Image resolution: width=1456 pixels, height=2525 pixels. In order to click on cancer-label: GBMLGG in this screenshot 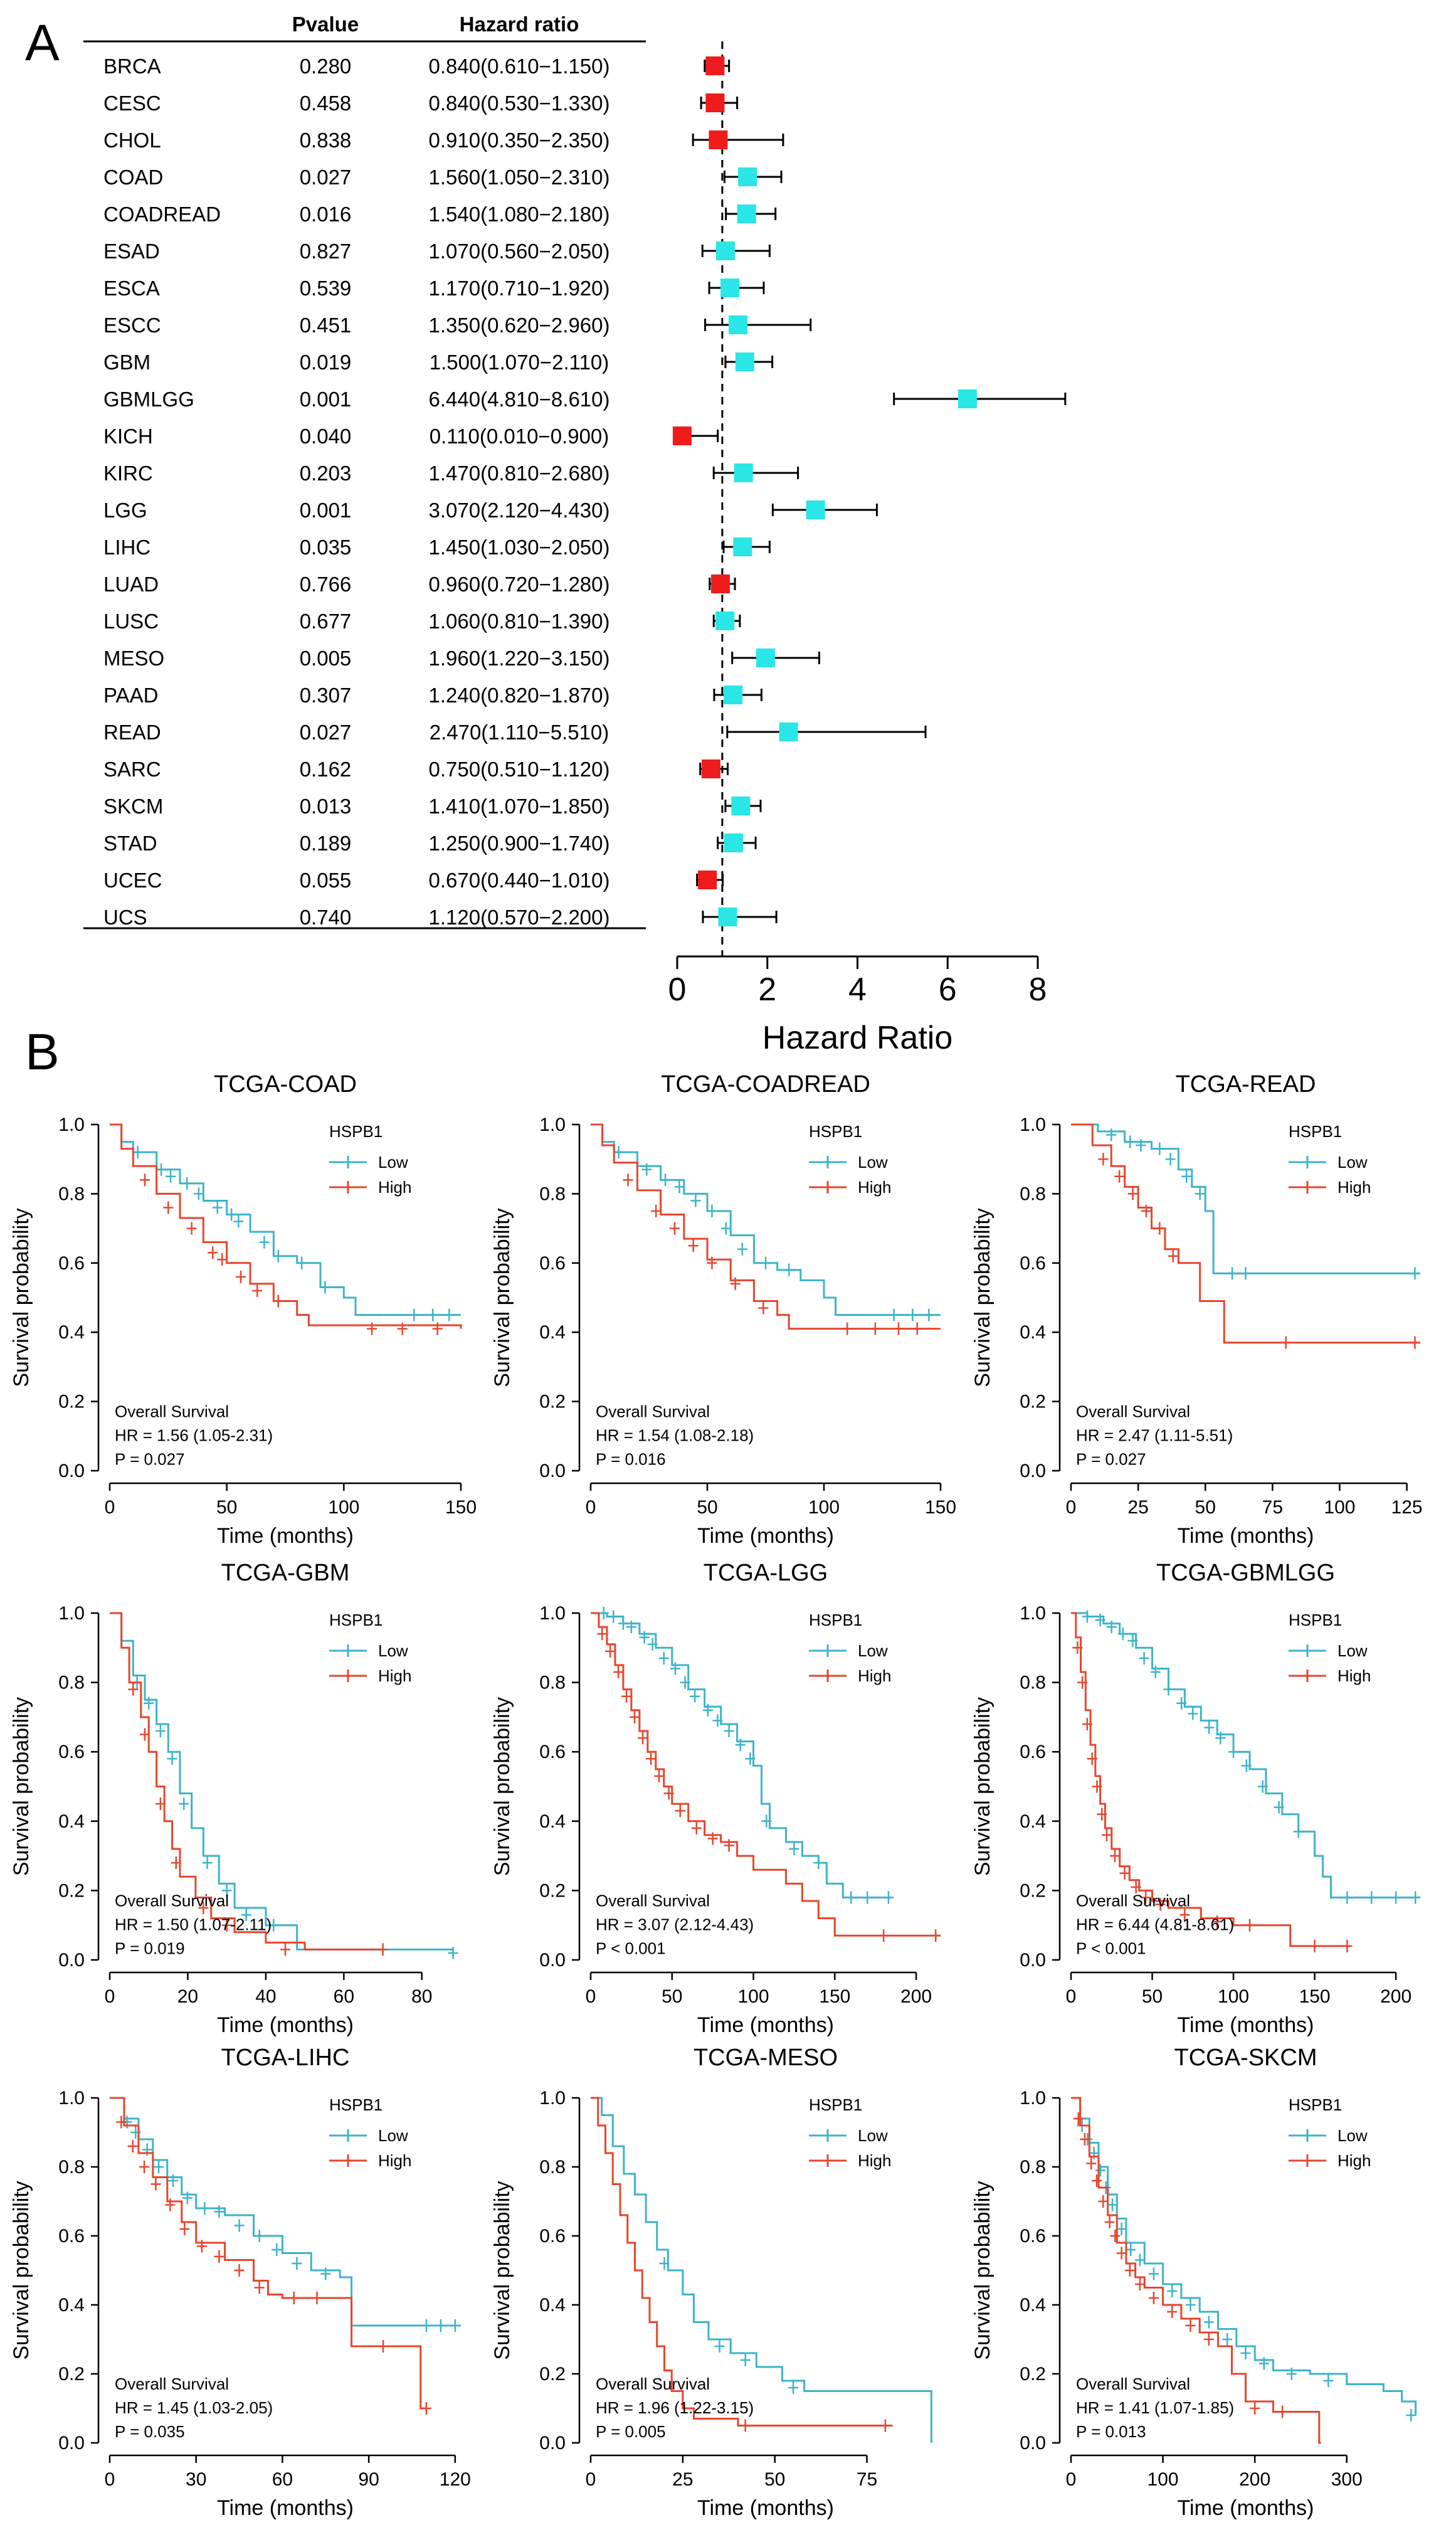, I will do `click(149, 400)`.